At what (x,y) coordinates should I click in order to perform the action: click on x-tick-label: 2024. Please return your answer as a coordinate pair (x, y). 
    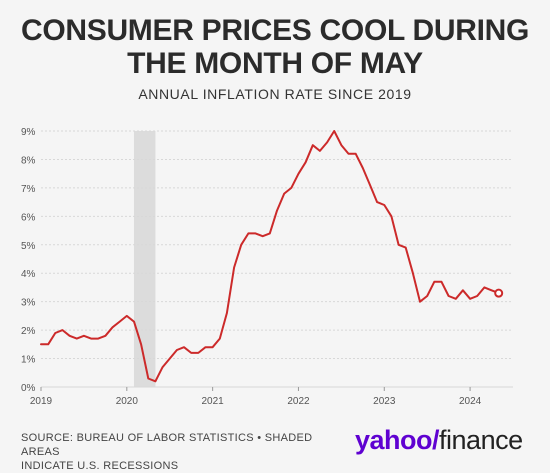
    Looking at the image, I should click on (470, 401).